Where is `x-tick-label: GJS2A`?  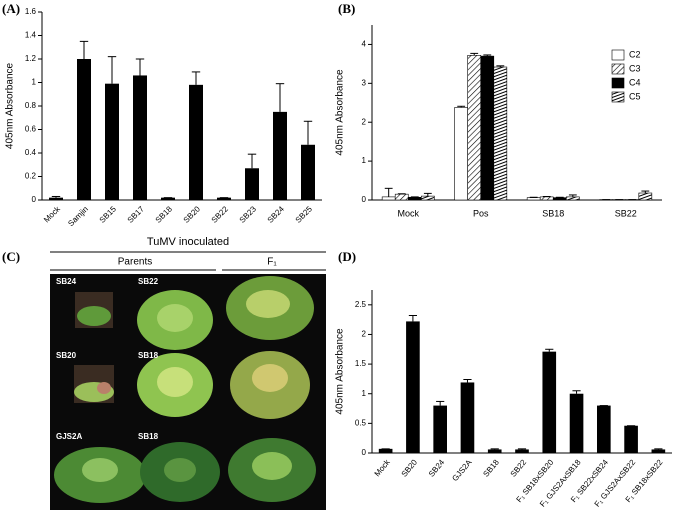 x-tick-label: GJS2A is located at coordinates (462, 470).